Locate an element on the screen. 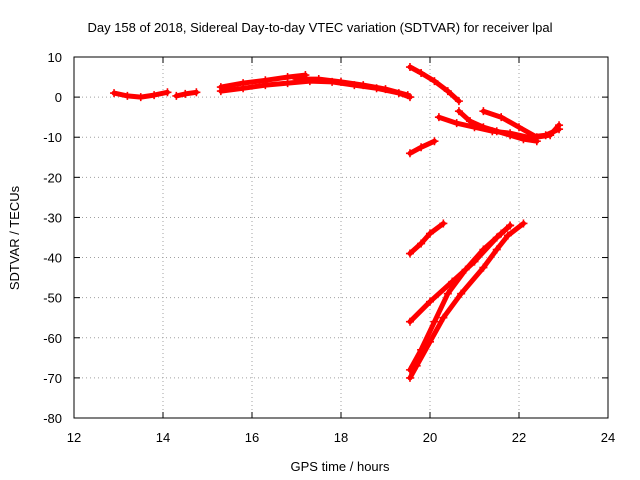 The width and height of the screenshot is (640, 480). x-tick-label: 20 is located at coordinates (430, 437).